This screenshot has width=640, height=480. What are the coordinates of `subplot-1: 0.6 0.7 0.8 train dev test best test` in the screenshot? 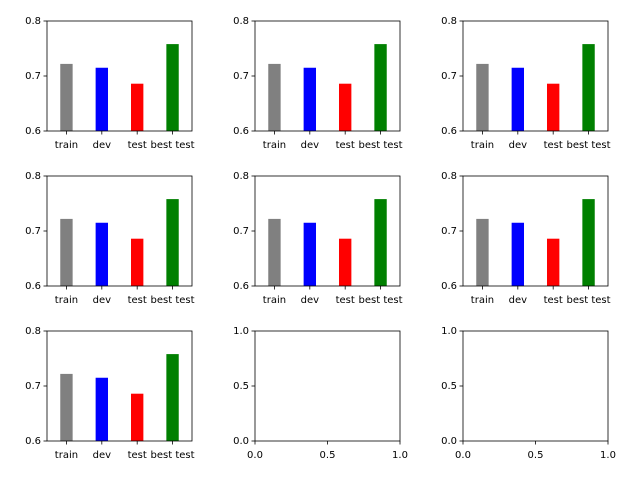 It's located at (110, 83).